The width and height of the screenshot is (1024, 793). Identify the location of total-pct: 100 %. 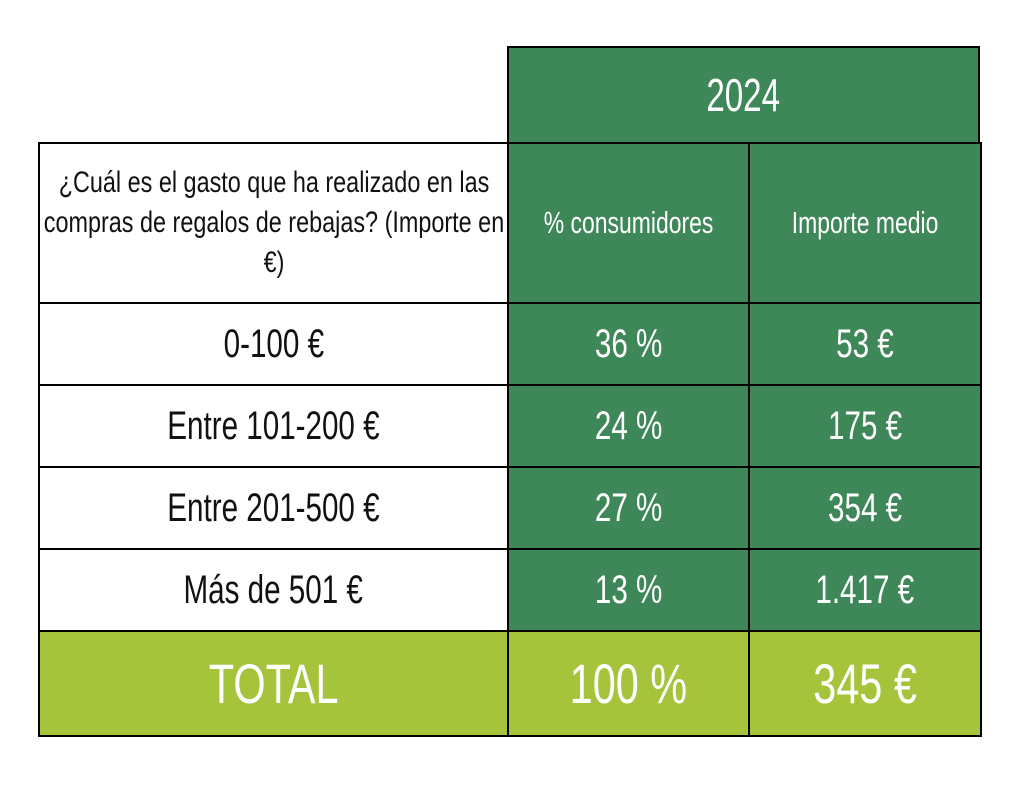
(628, 683).